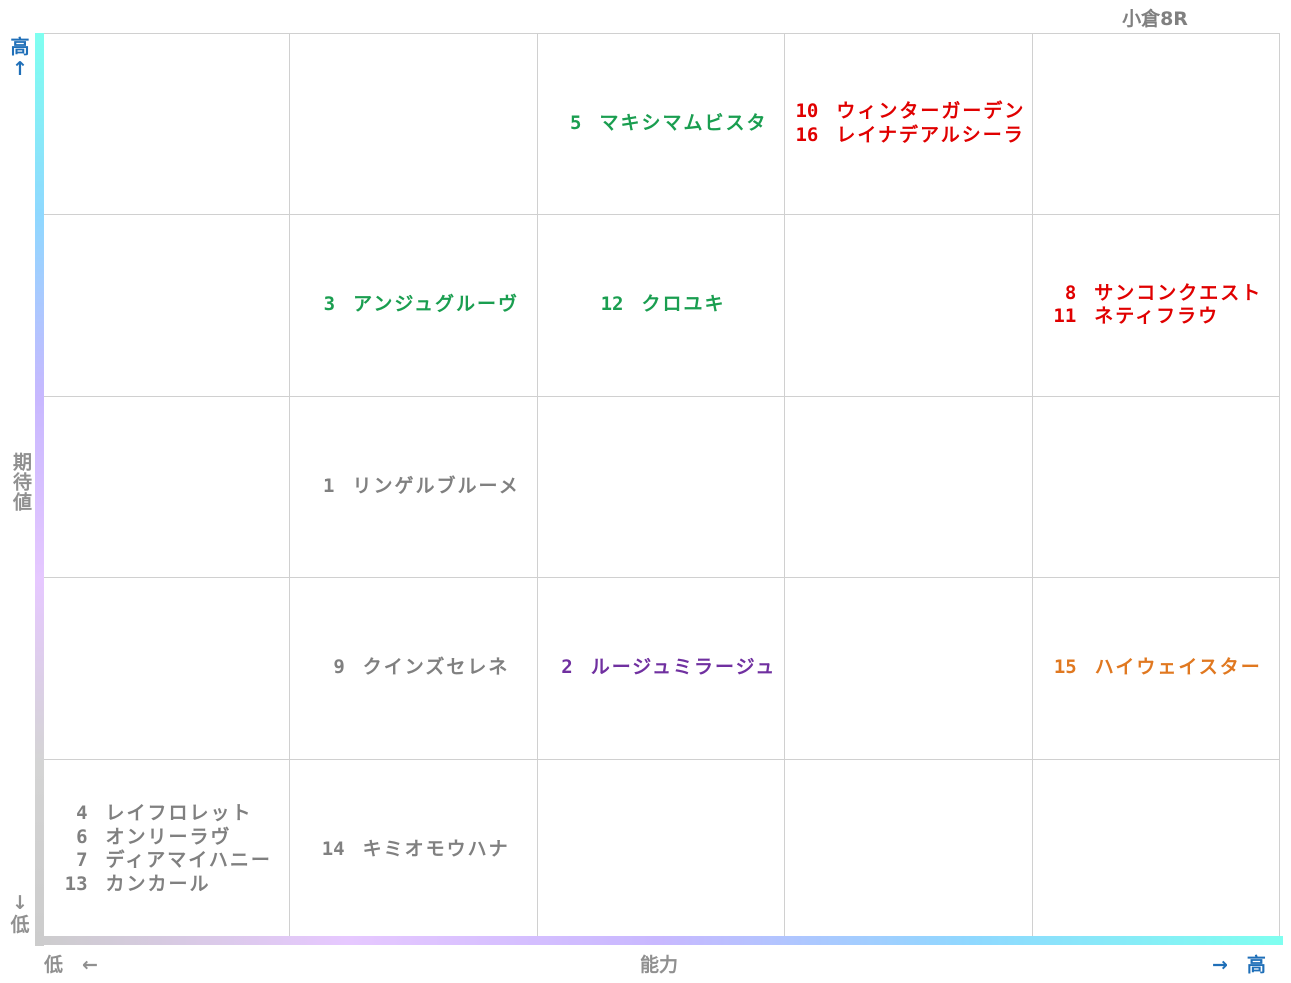  What do you see at coordinates (683, 122) in the screenshot?
I see `horse-name: マキシマムビスタ` at bounding box center [683, 122].